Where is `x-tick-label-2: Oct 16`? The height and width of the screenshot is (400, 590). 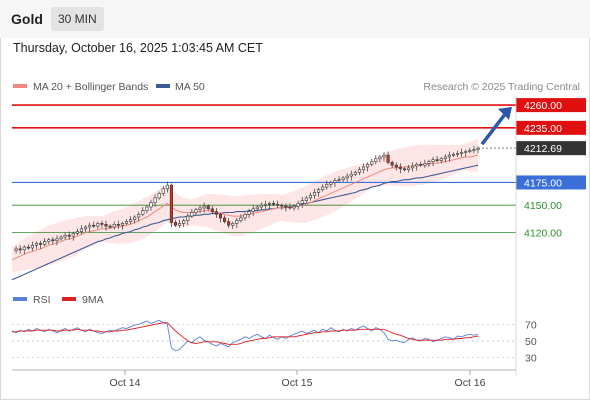
x-tick-label-2: Oct 16 is located at coordinates (470, 383).